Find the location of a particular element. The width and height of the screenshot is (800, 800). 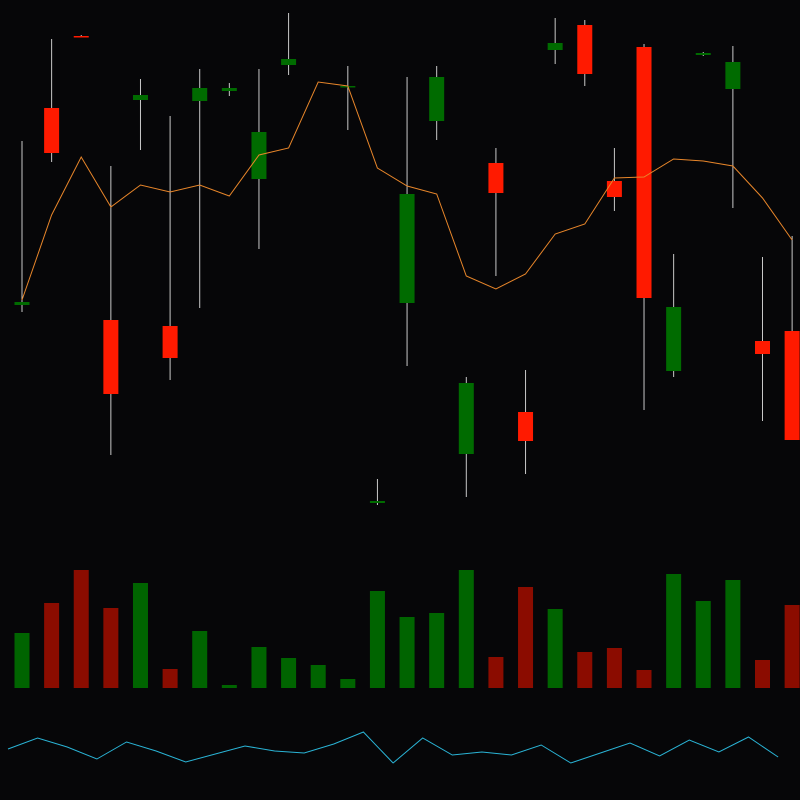

indicator-panel is located at coordinates (393, 747).